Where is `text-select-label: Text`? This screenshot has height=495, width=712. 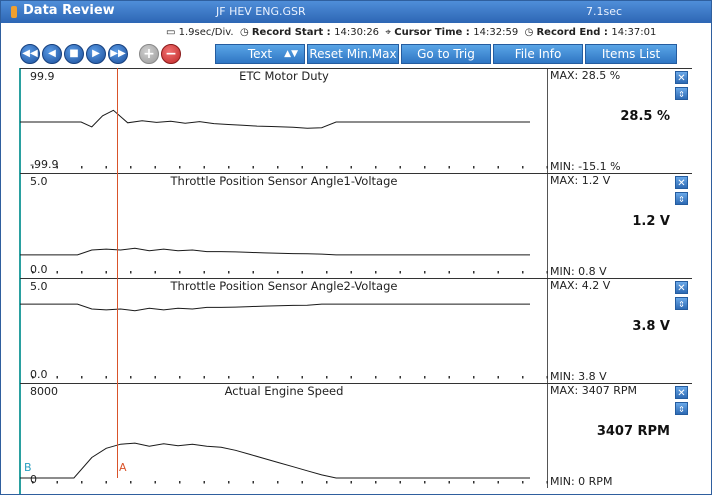 text-select-label: Text is located at coordinates (260, 54).